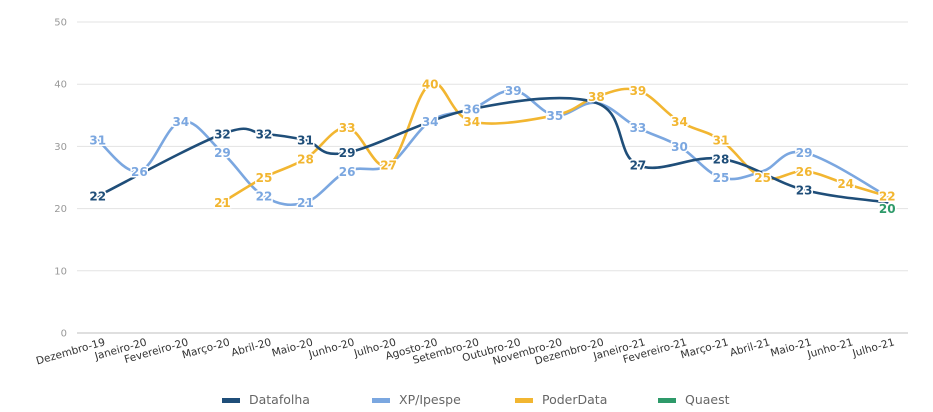  I want to click on data-label: 24, so click(845, 184).